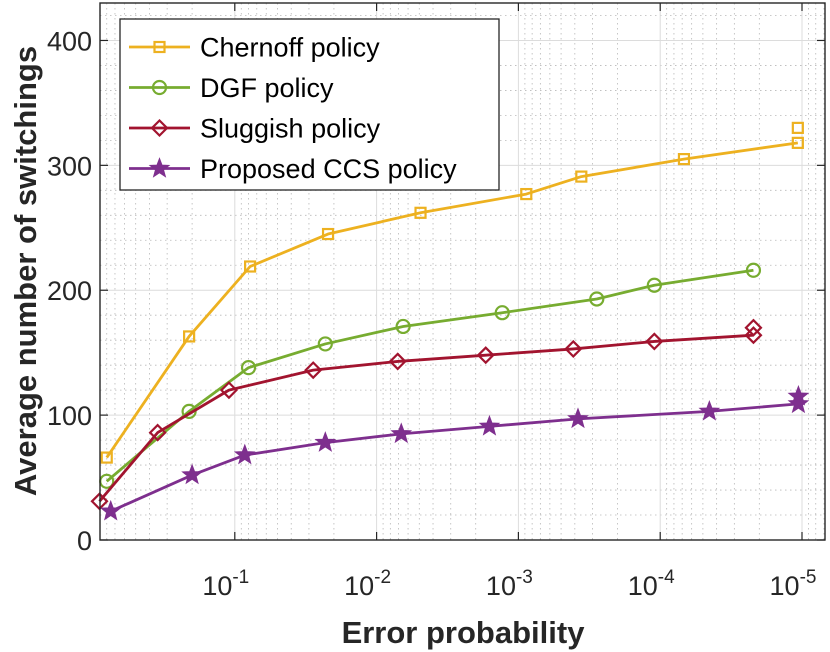 The image size is (830, 652). Describe the element at coordinates (464, 632) in the screenshot. I see `x-axis-label: Error probability` at that location.